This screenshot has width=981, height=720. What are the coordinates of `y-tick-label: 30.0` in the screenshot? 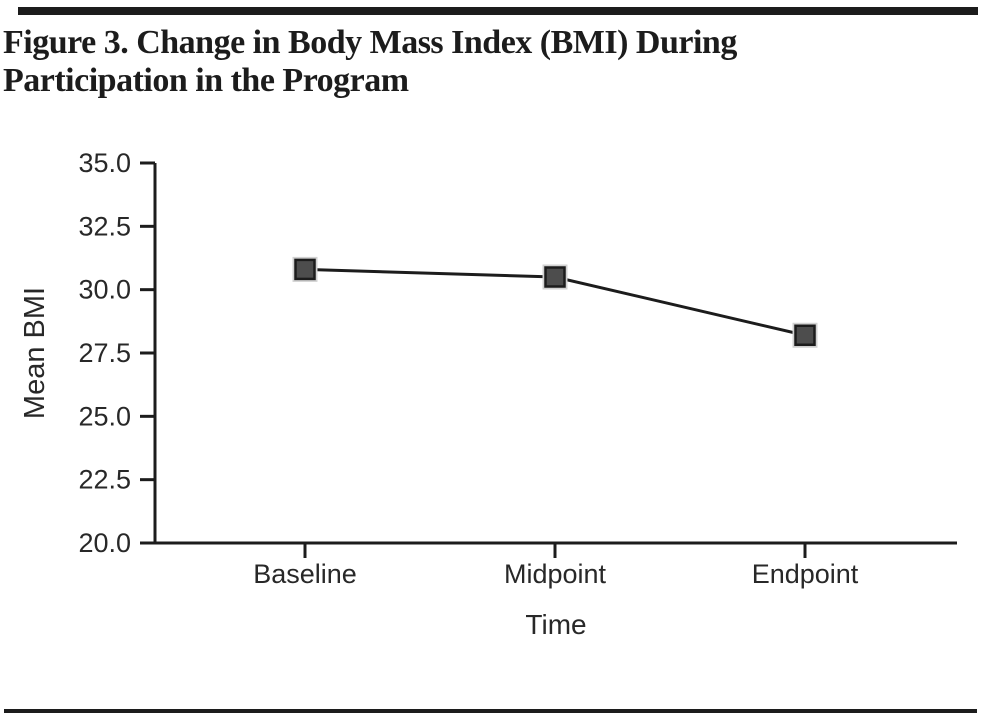 It's located at (104, 290).